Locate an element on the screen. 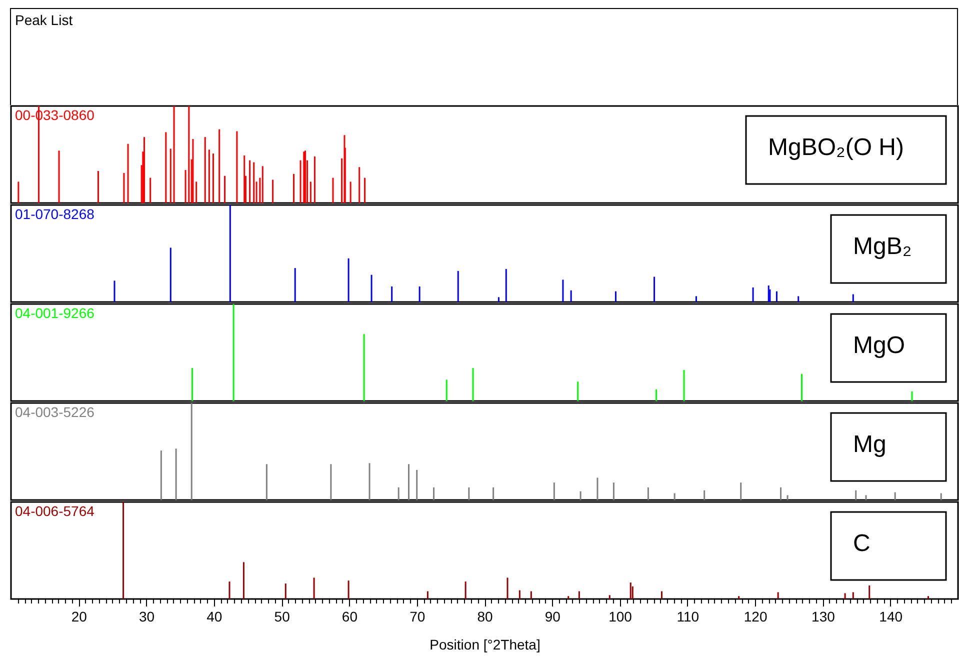 Image resolution: width=959 pixels, height=665 pixels. x-tick-label: 90 is located at coordinates (552, 616).